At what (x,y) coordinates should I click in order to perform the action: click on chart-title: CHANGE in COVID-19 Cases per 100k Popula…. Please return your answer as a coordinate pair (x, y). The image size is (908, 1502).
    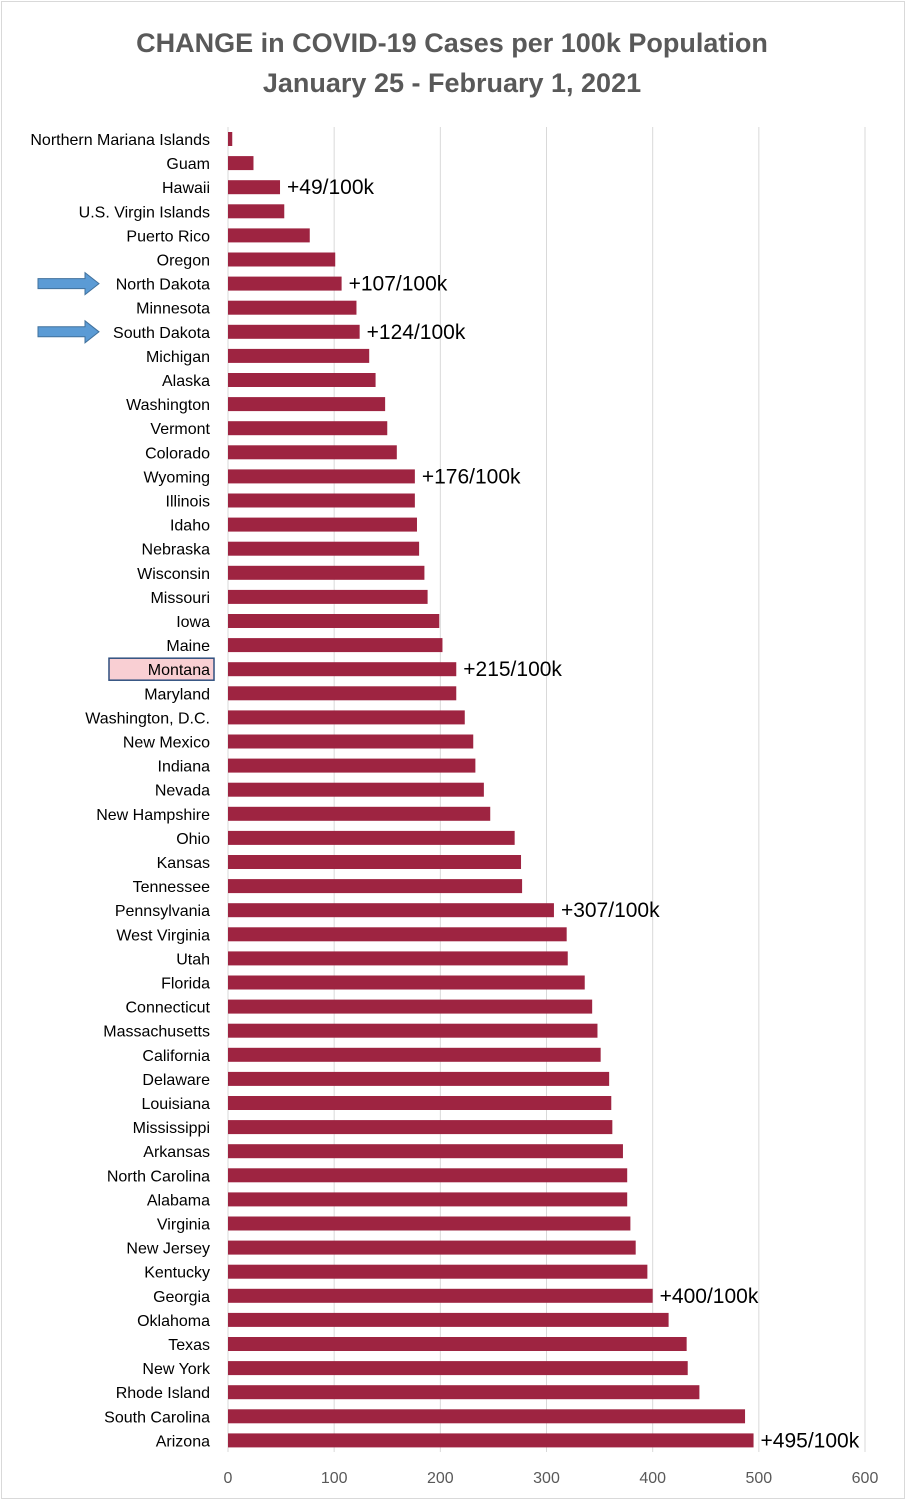
    Looking at the image, I should click on (452, 43).